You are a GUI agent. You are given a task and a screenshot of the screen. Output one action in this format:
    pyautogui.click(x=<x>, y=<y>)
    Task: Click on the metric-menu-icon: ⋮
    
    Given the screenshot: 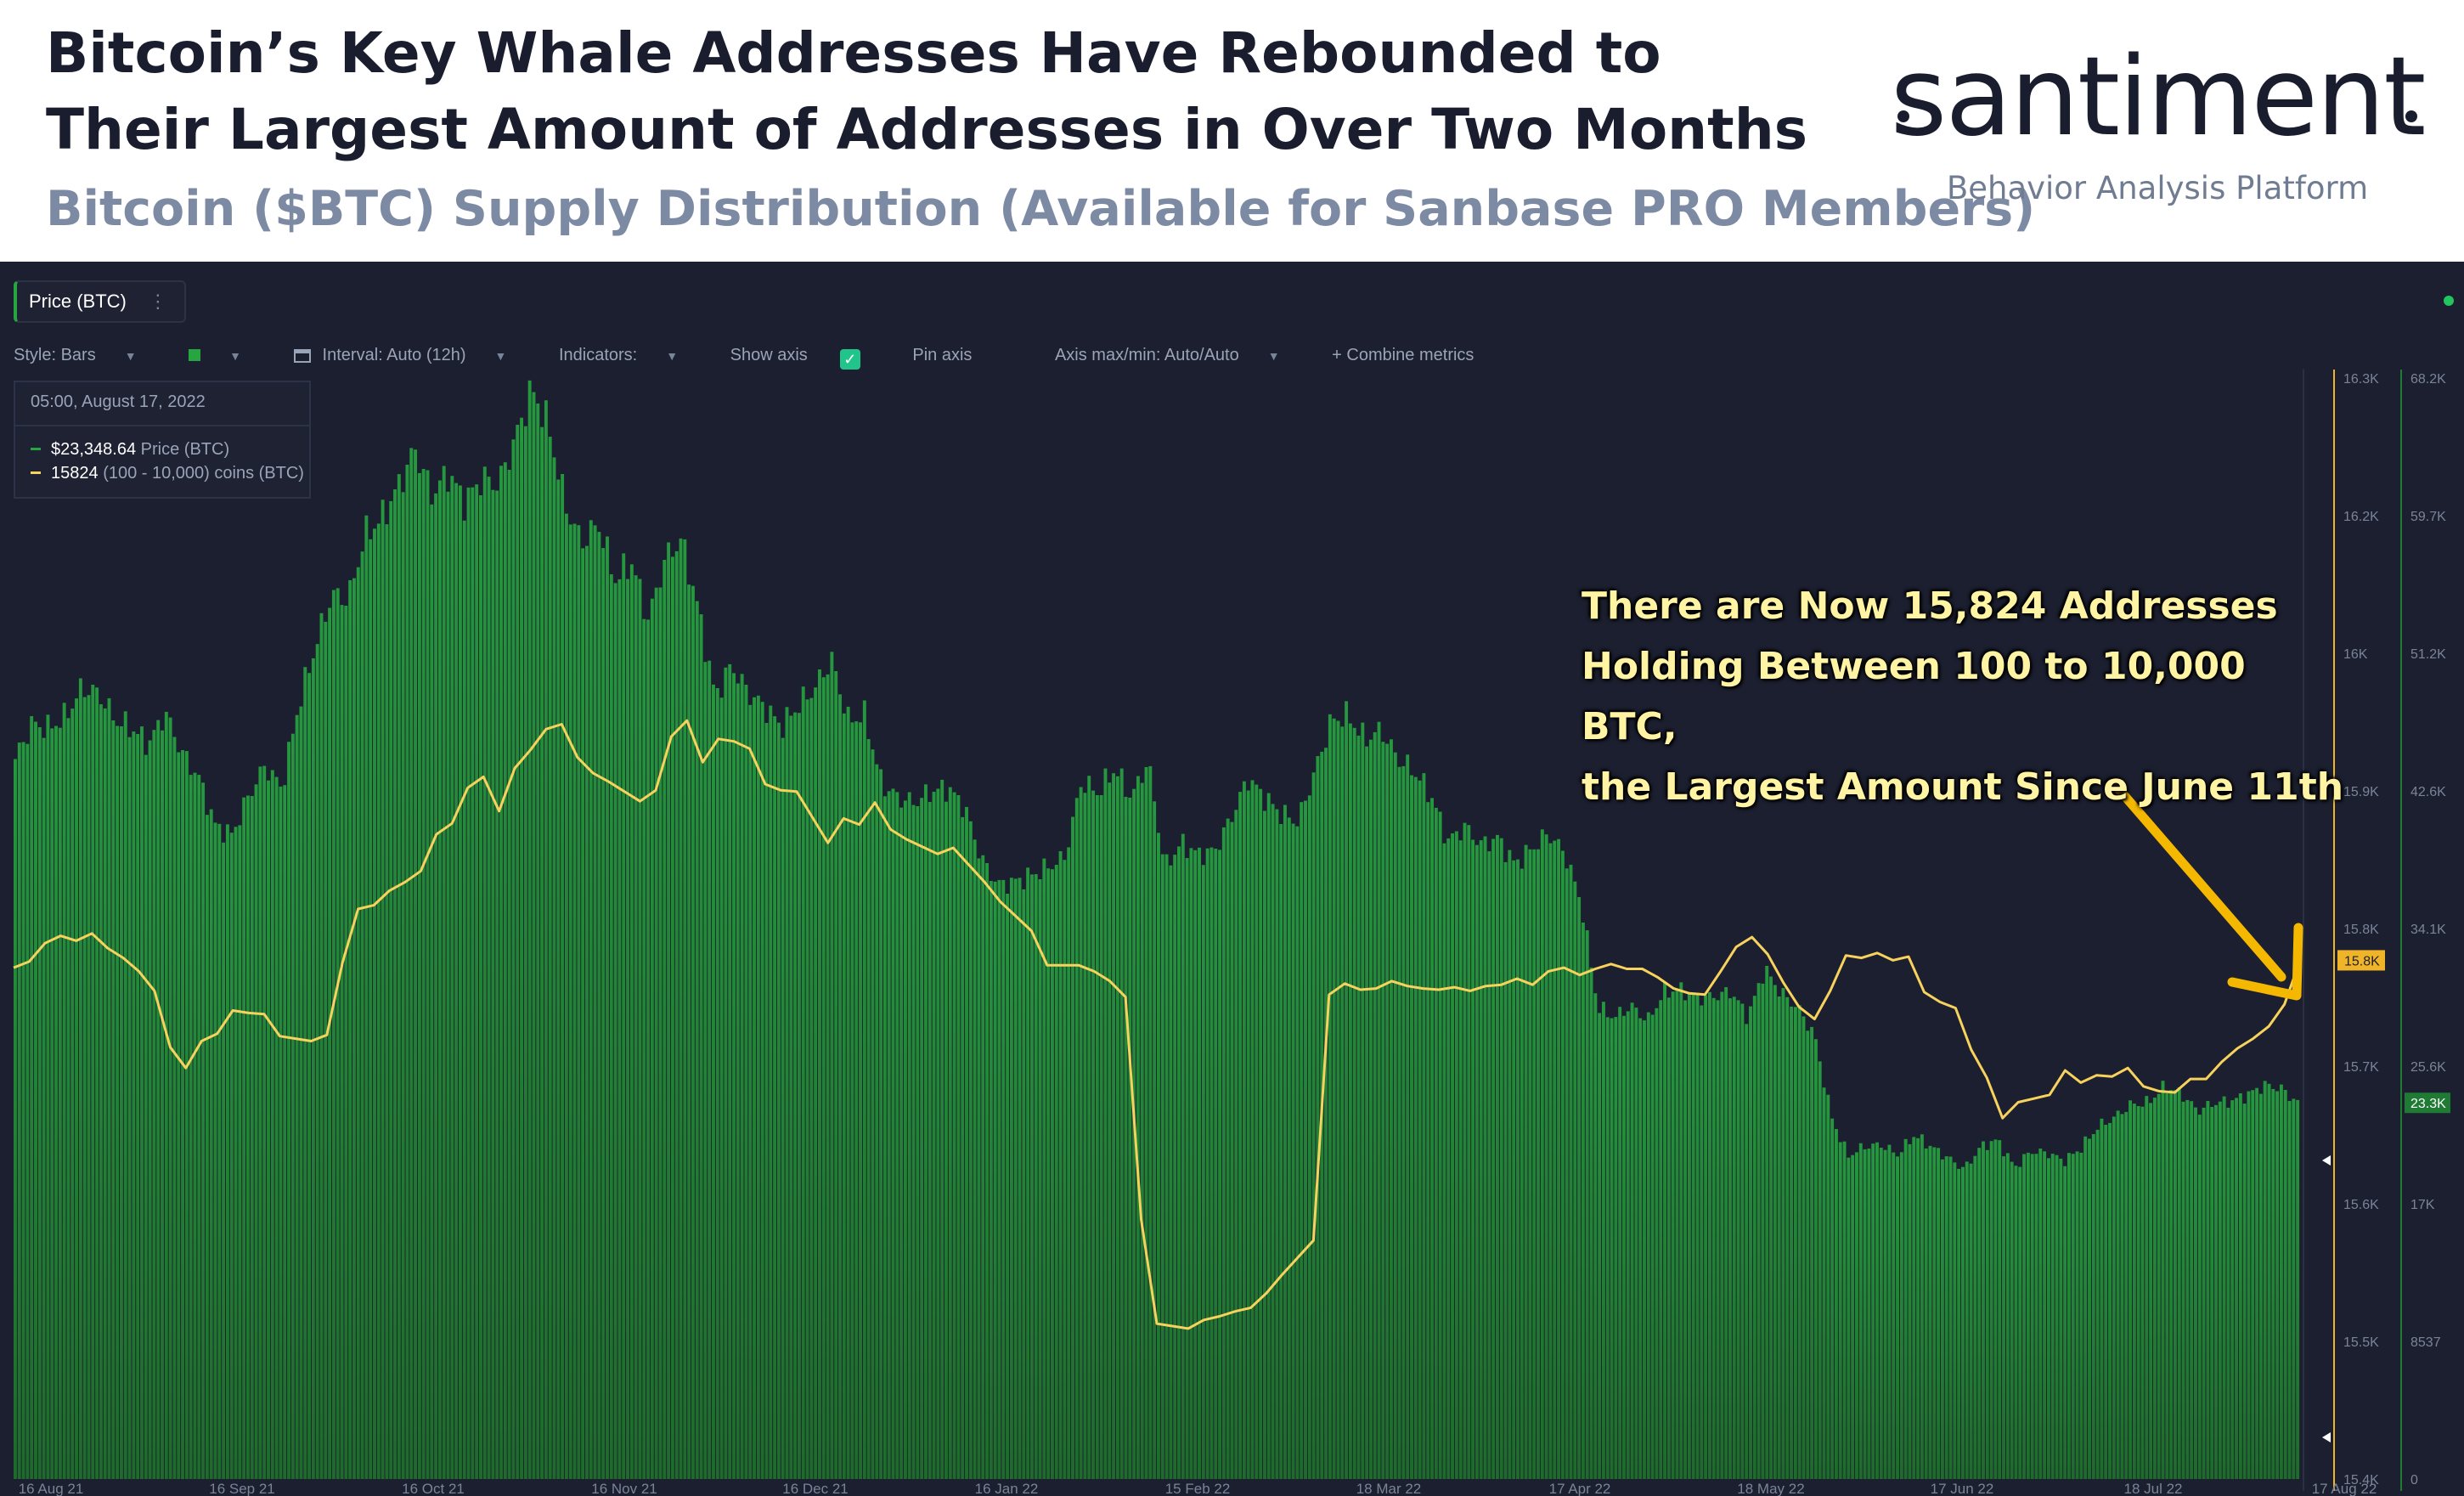 What is the action you would take?
    pyautogui.click(x=157, y=301)
    